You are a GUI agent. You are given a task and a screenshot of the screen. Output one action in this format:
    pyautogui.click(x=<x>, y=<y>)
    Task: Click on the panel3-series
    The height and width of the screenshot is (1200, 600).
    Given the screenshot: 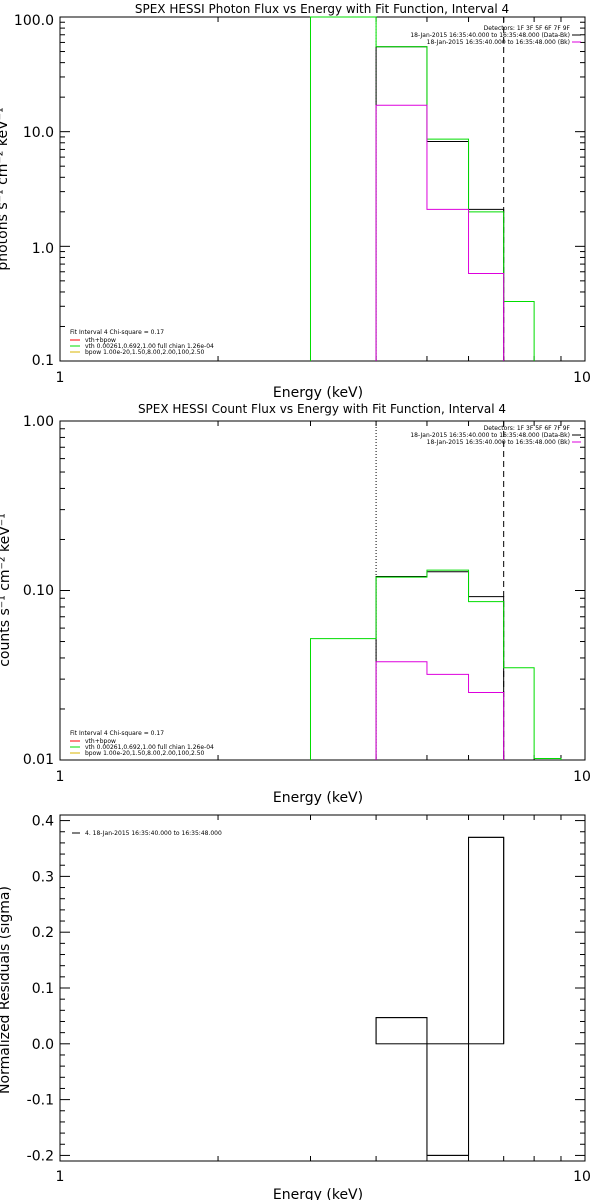 What is the action you would take?
    pyautogui.click(x=440, y=996)
    